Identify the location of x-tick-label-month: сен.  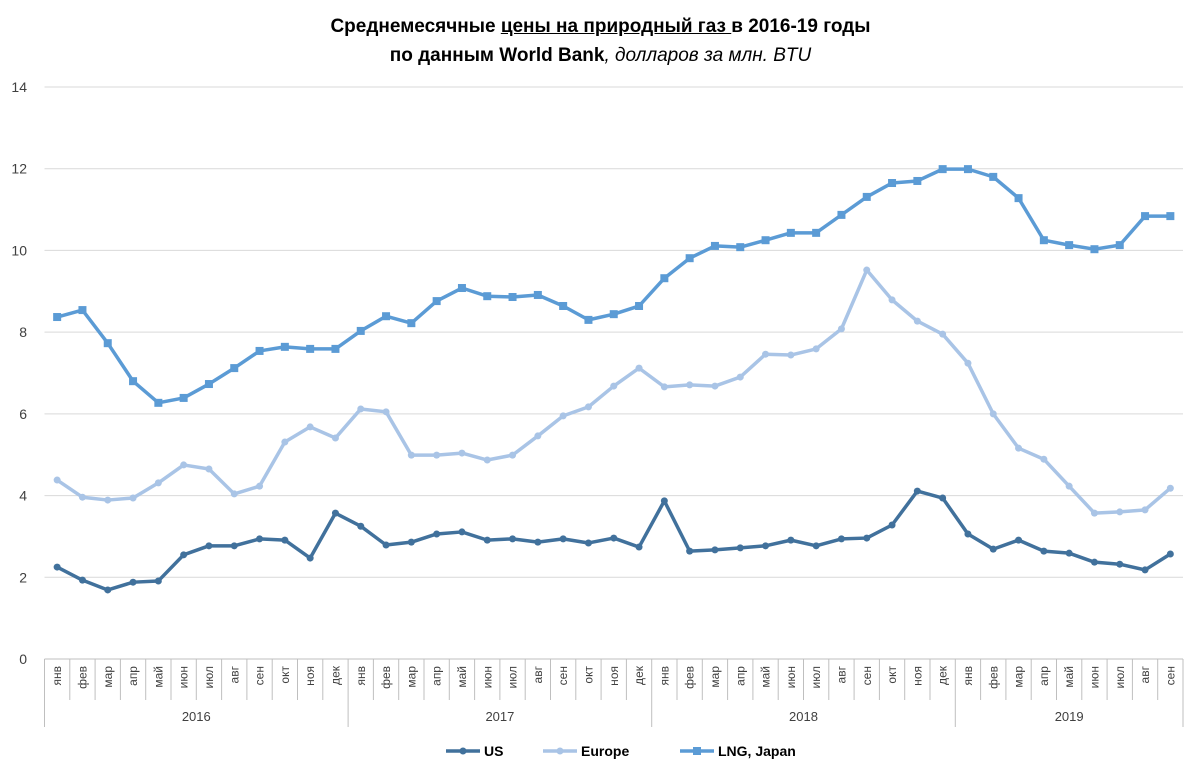
(1170, 675).